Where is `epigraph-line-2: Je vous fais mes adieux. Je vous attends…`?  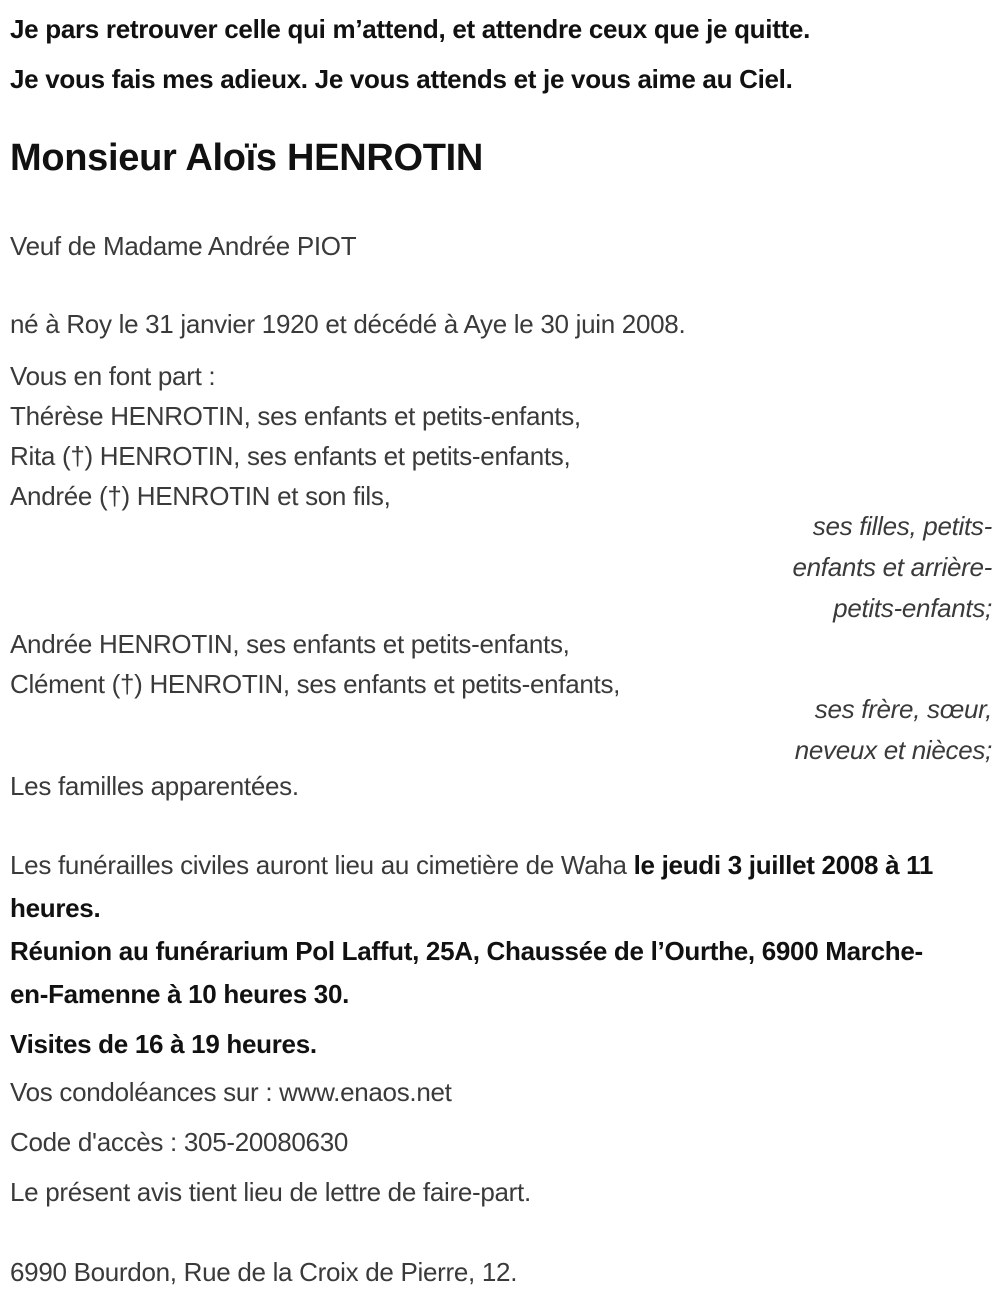 epigraph-line-2: Je vous fais mes adieux. Je vous attends… is located at coordinates (401, 79).